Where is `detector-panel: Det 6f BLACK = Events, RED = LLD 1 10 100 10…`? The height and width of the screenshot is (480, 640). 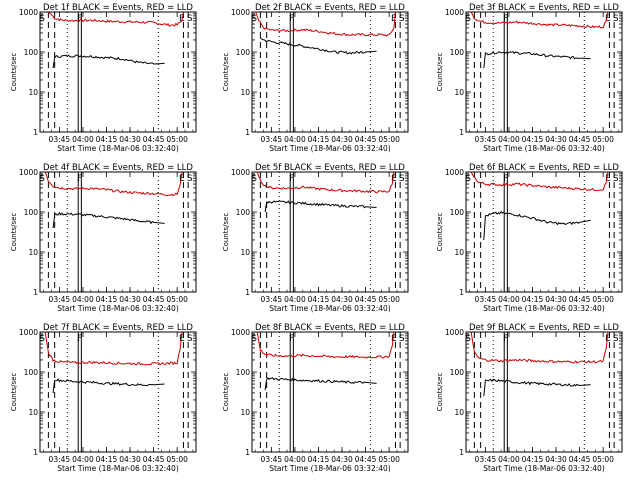
detector-panel: Det 6f BLACK = Events, RED = LLD 1 10 100 10… is located at coordinates (529, 238).